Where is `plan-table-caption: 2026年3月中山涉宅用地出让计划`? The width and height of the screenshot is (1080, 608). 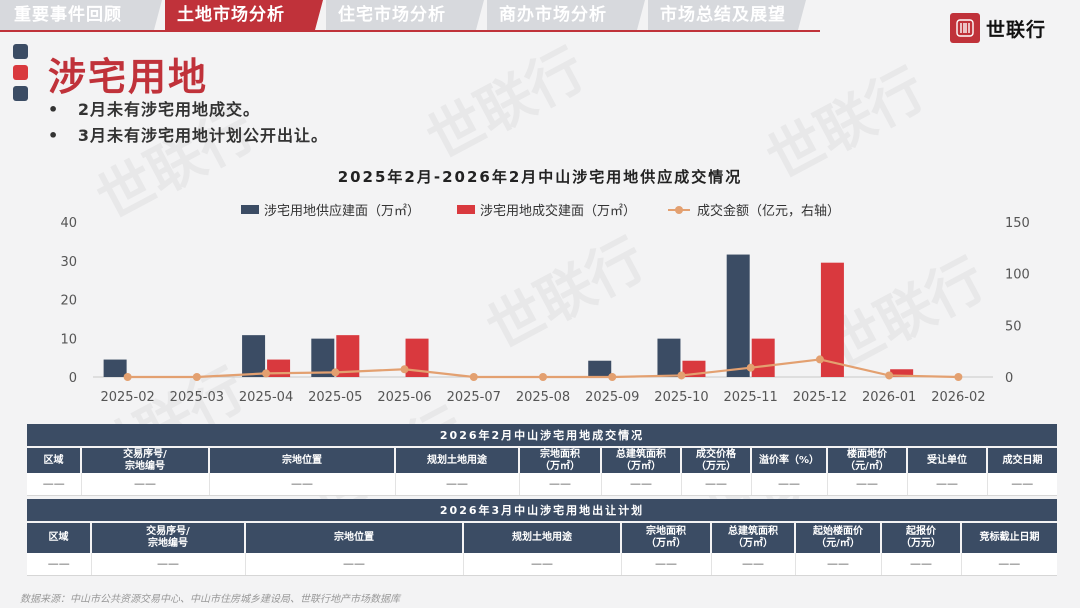
plan-table-caption: 2026年3月中山涉宅用地出让计划 is located at coordinates (542, 510).